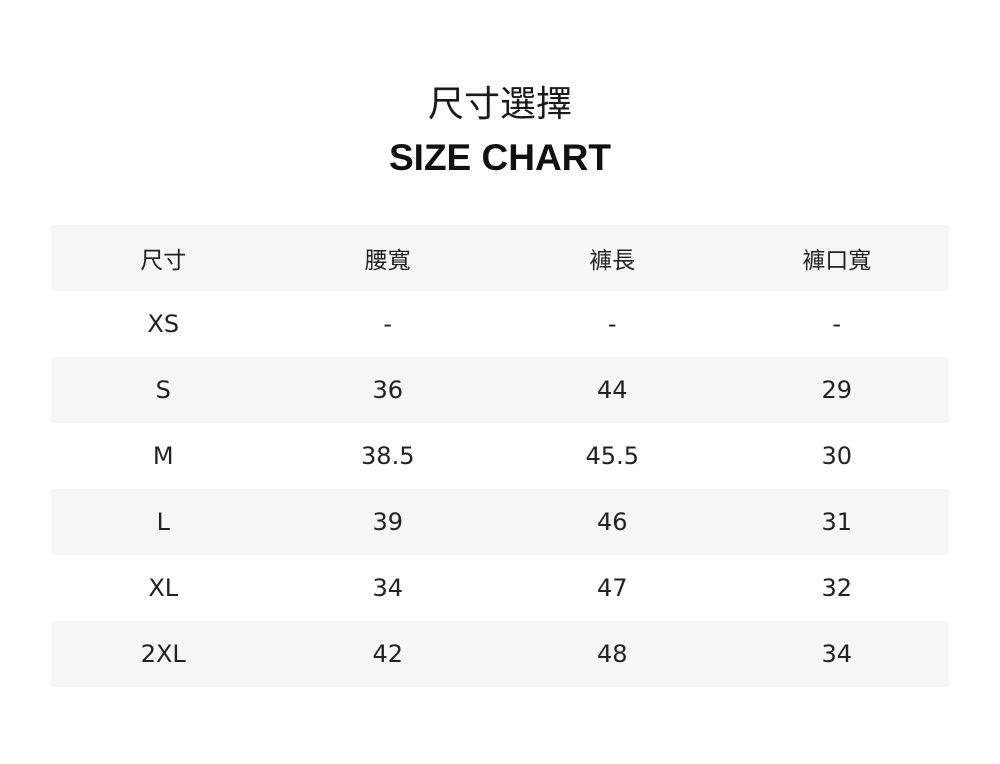  I want to click on table-cell: 31, so click(837, 522).